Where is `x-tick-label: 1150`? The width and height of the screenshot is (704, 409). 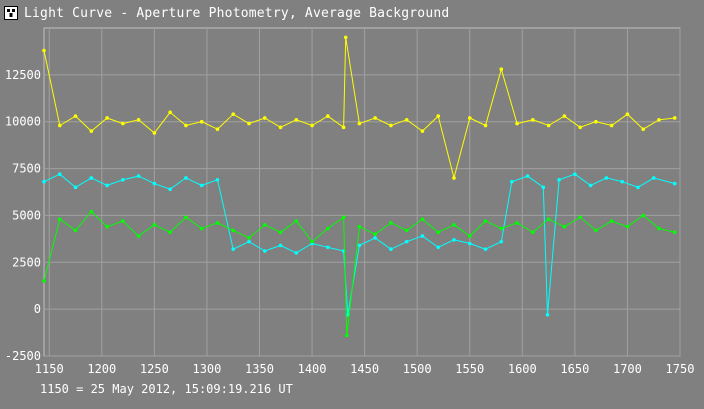 x-tick-label: 1150 is located at coordinates (49, 369).